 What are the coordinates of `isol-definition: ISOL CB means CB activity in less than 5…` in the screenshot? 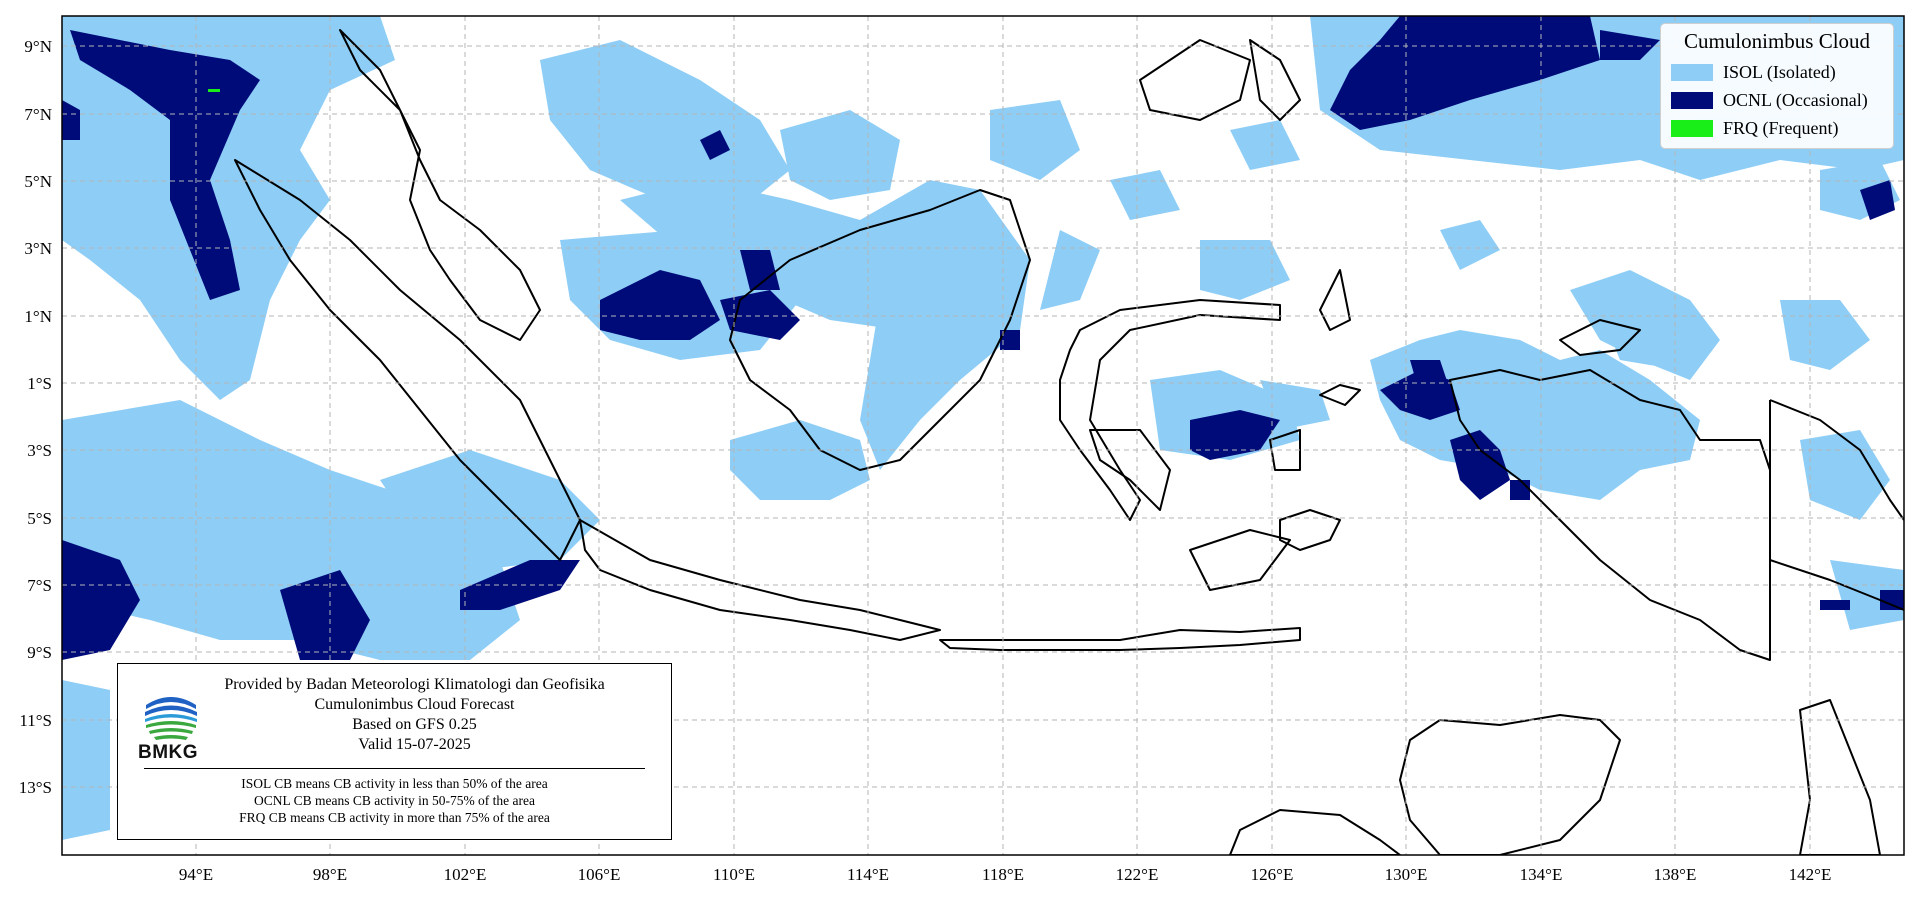 It's located at (394, 783).